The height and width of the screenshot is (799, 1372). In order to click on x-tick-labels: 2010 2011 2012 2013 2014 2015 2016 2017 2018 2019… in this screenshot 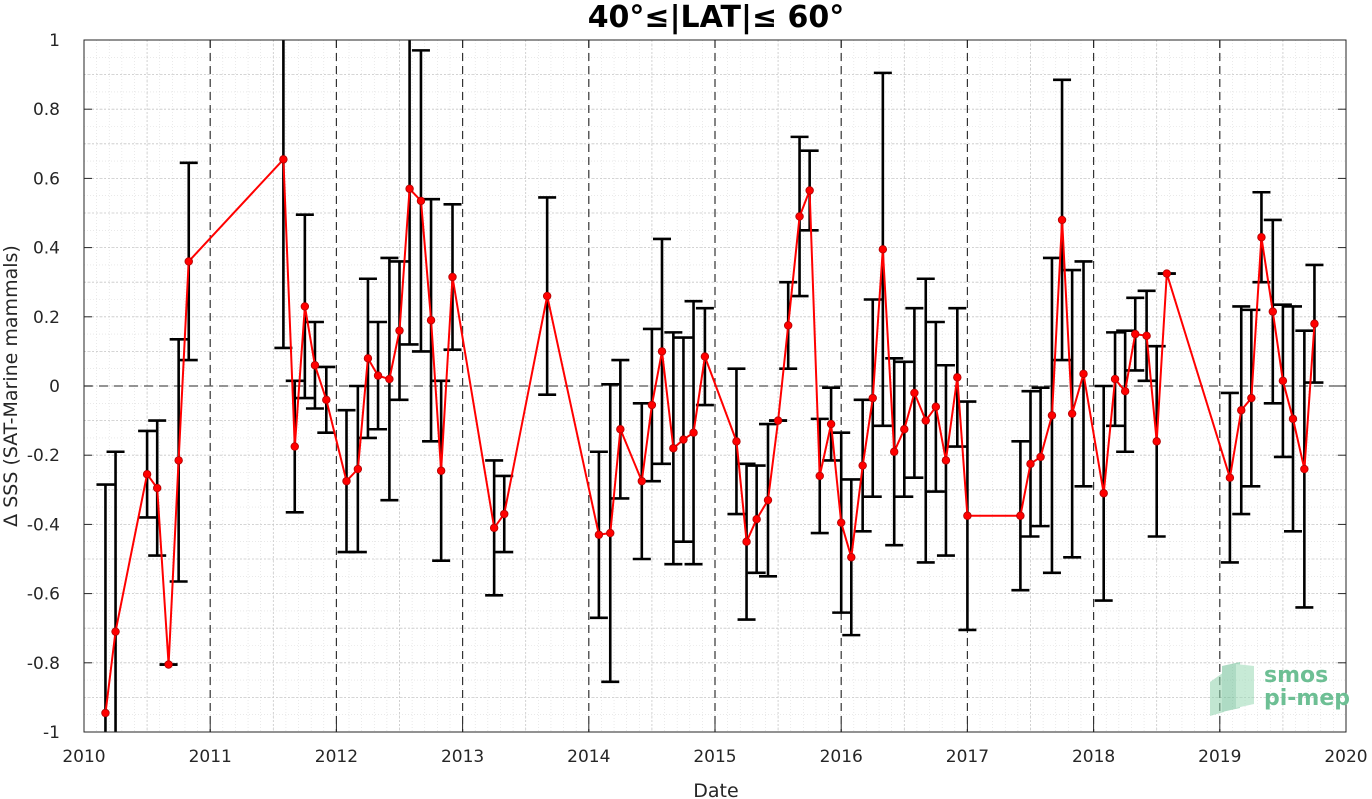, I will do `click(714, 757)`.